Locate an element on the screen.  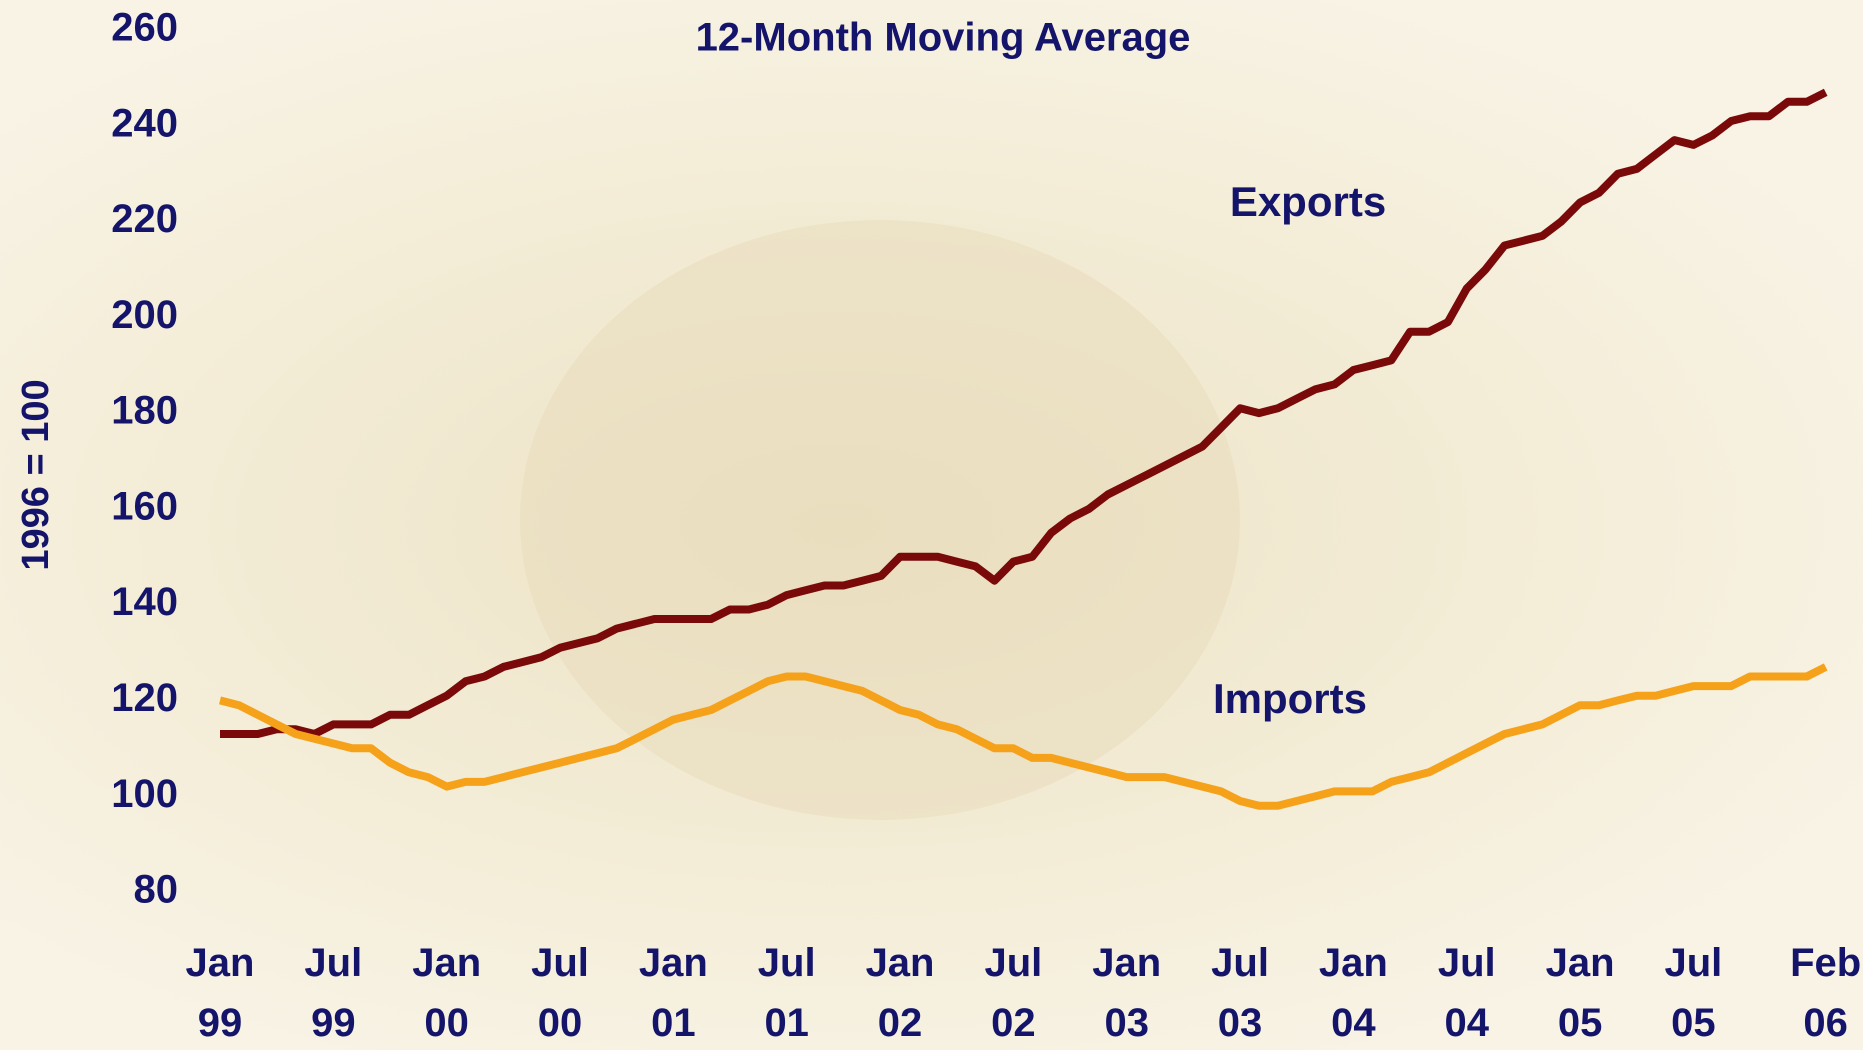
x-tick-label: Jan 03 is located at coordinates (1127, 993).